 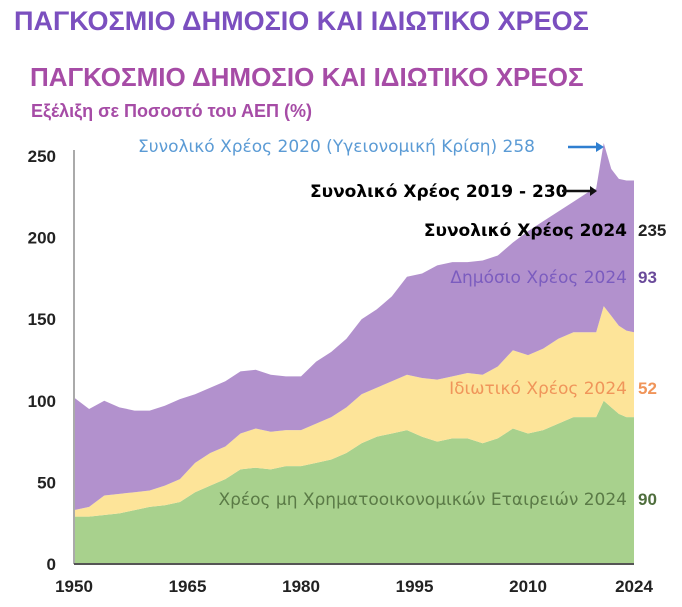 I want to click on page-title-top: ΠΑΓΚΟΣΜΙΟ ΔΗΜΟΣΙΟ ΚΑΙ ΙΔΙΩΤΙΚΟ ΧΡΕΟΣ, so click(x=301, y=21).